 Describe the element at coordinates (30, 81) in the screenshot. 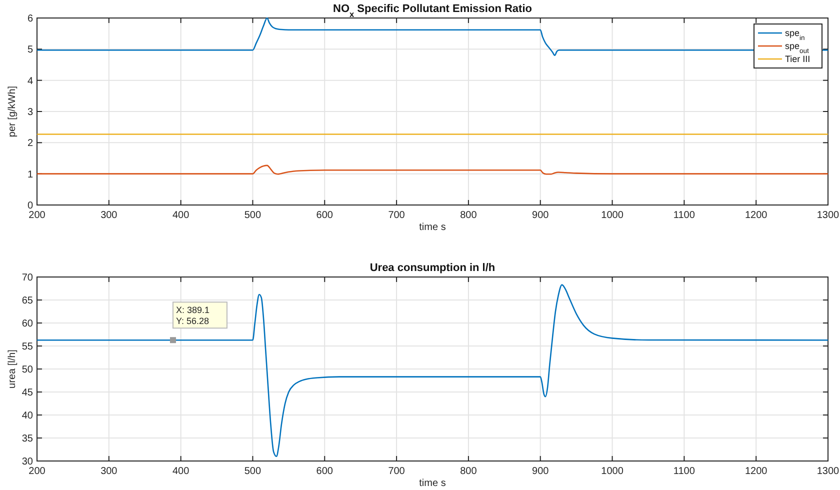

I see `y-tick-label: 4` at that location.